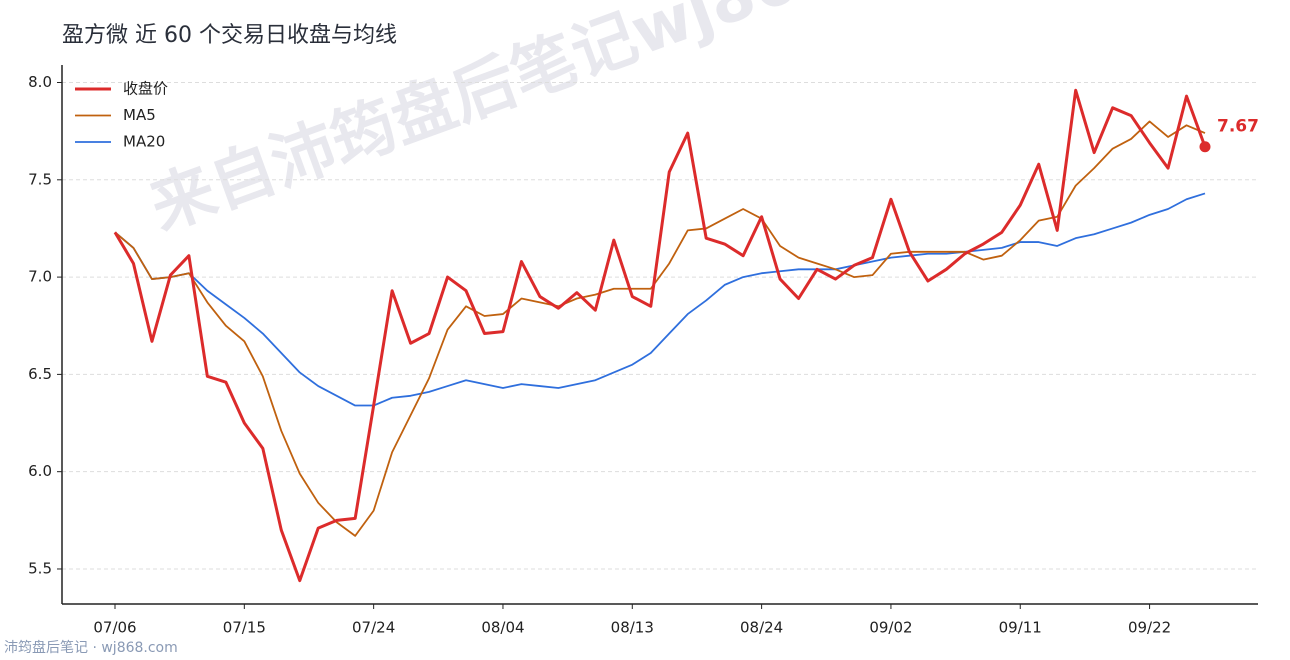 The height and width of the screenshot is (660, 1290). Describe the element at coordinates (40, 179) in the screenshot. I see `y-tick-label: 7.5` at that location.